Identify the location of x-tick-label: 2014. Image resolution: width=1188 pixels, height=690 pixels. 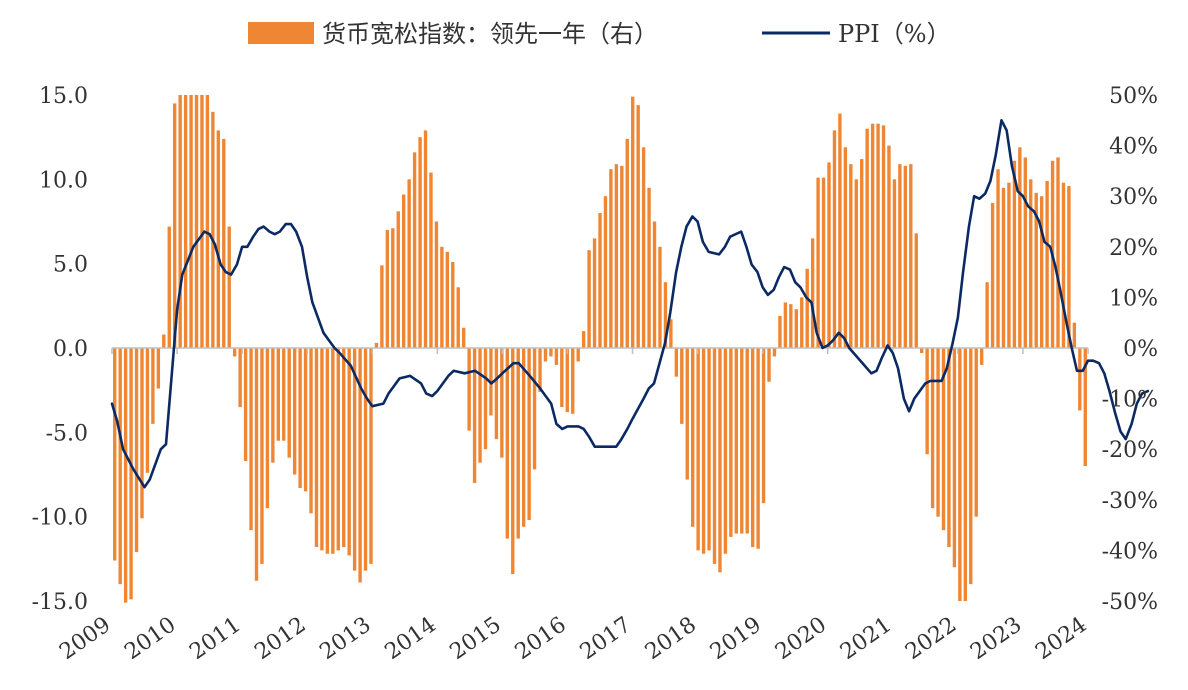
(411, 638).